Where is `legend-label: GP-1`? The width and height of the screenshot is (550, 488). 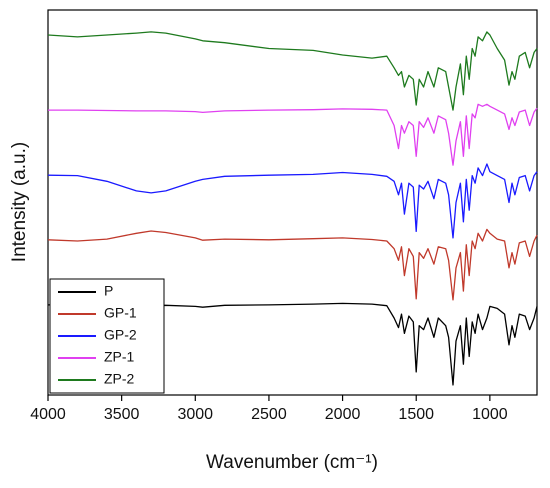 legend-label: GP-1 is located at coordinates (120, 313).